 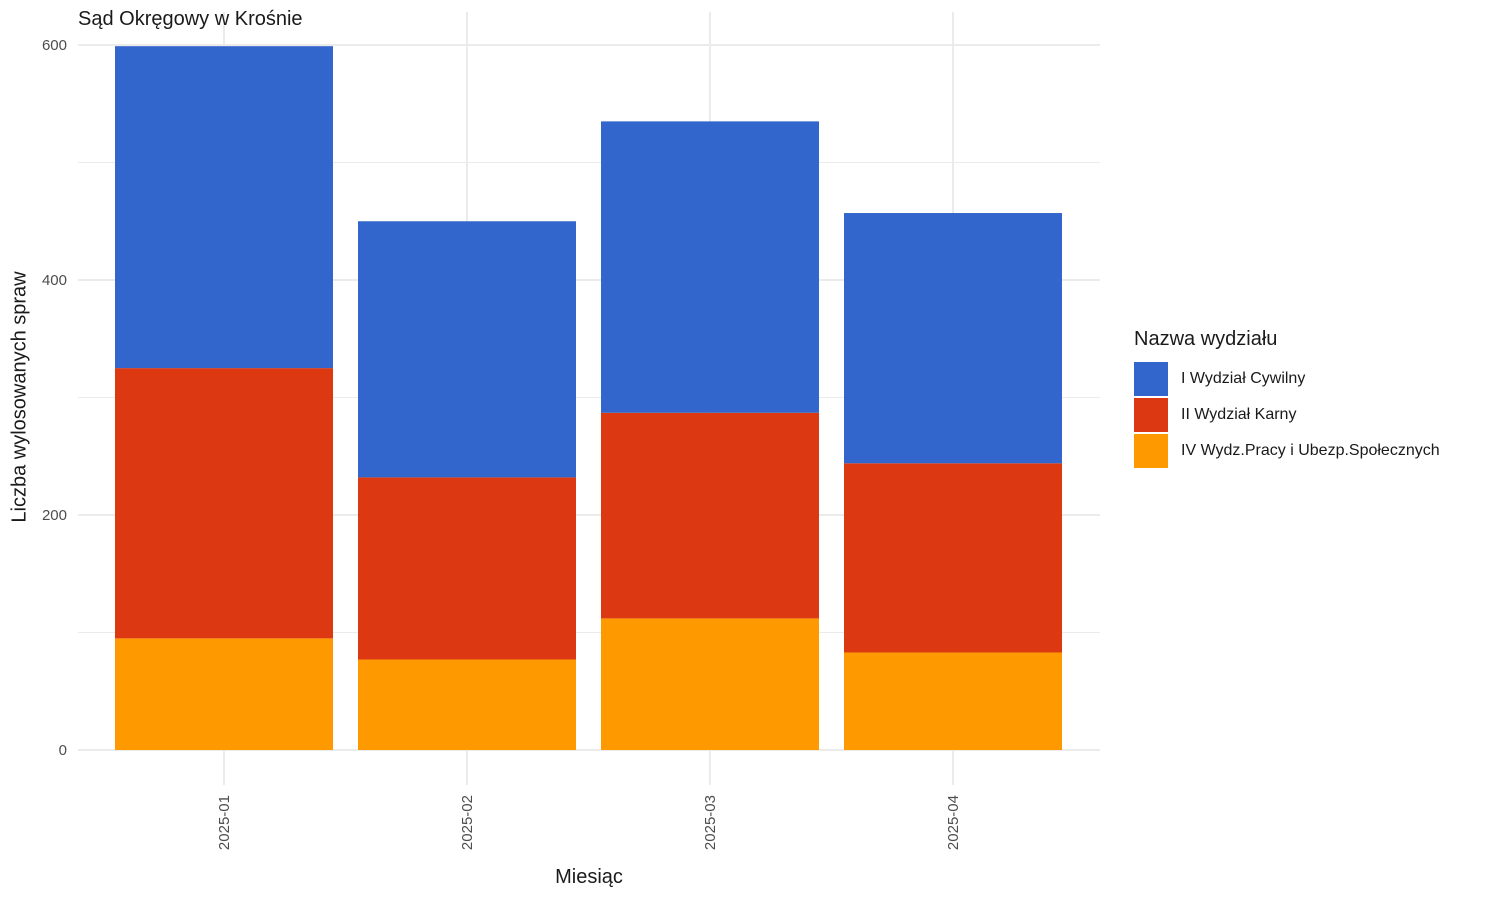 What do you see at coordinates (710, 822) in the screenshot?
I see `x-tick-label: 2025-03` at bounding box center [710, 822].